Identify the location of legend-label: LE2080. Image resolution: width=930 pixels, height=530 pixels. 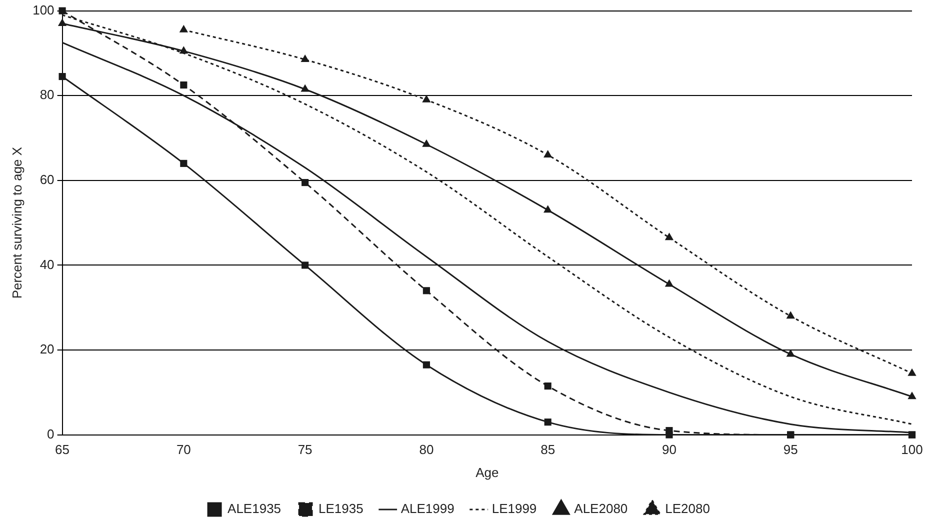
(687, 508).